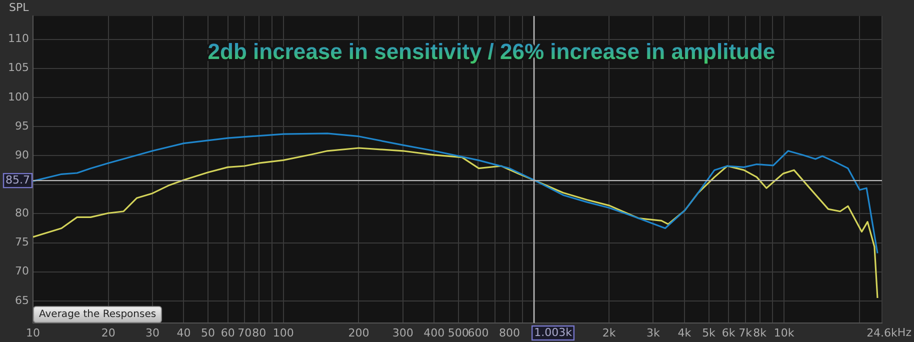  Describe the element at coordinates (882, 333) in the screenshot. I see `x-tick-label: 24.6k` at that location.